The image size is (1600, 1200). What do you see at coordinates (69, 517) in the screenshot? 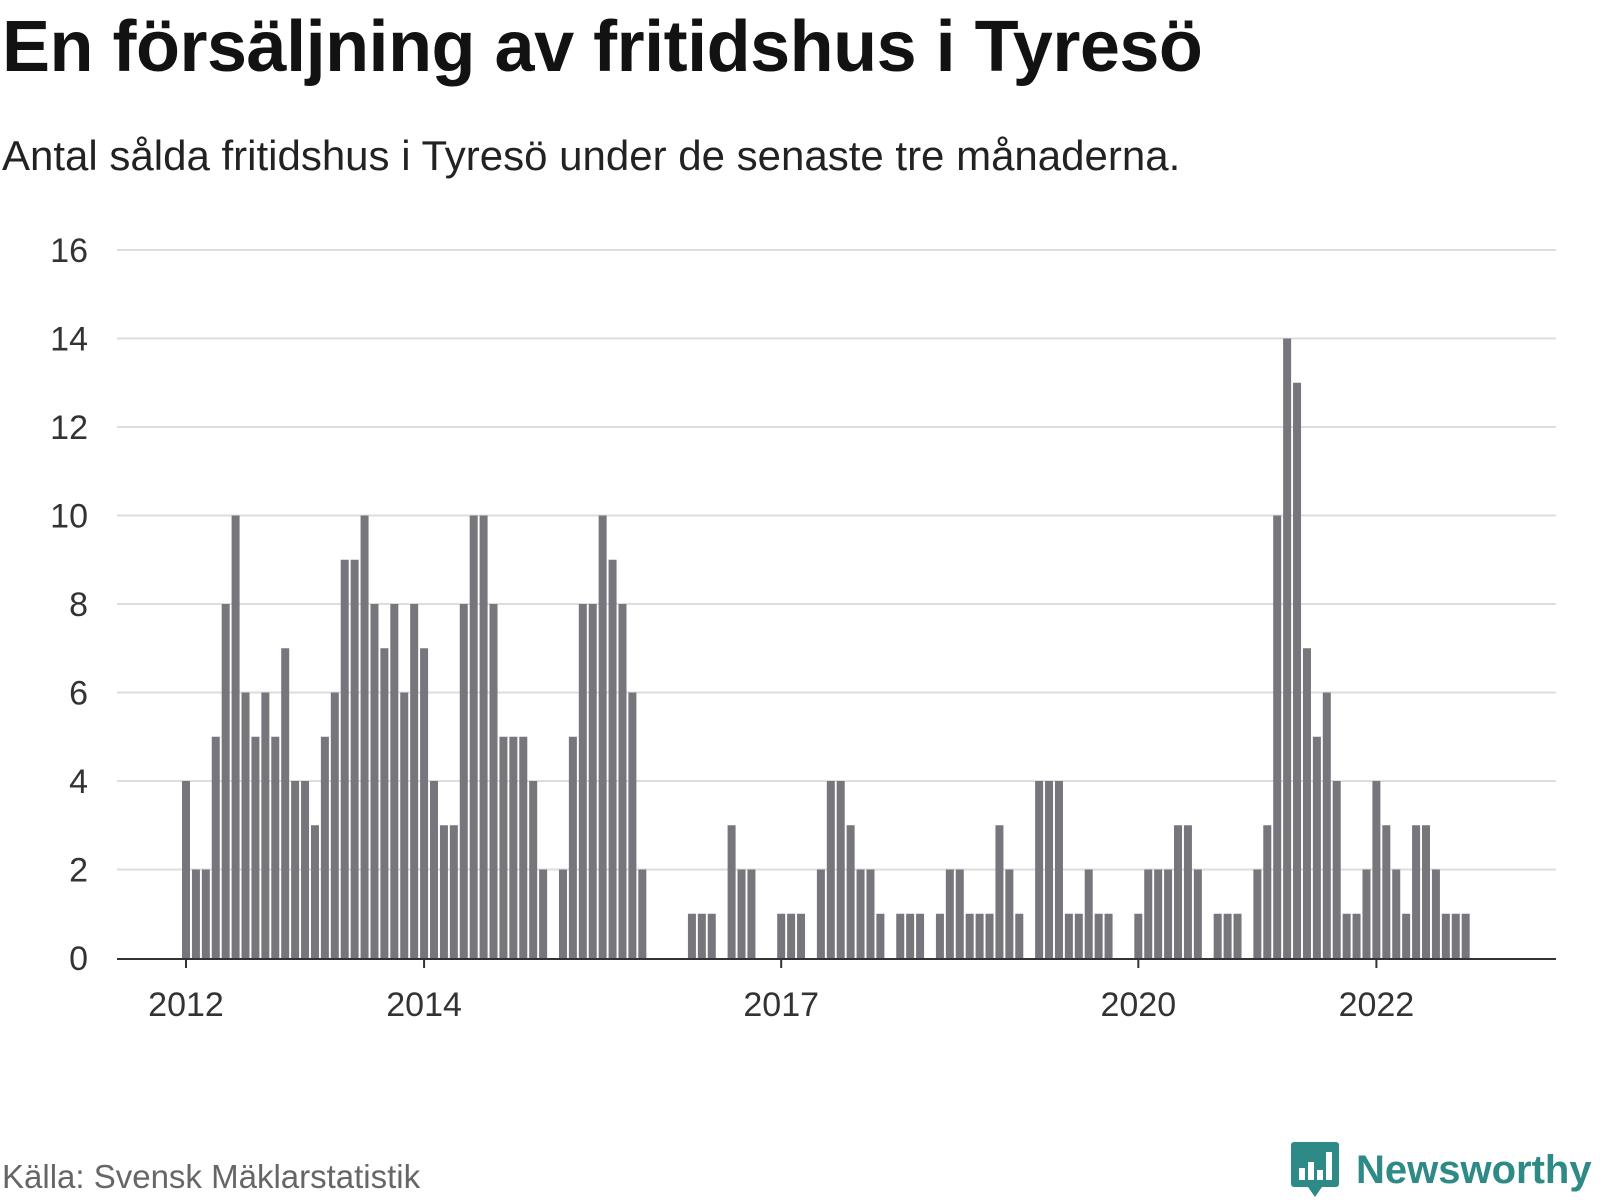
I see `y-tick-label: 10` at bounding box center [69, 517].